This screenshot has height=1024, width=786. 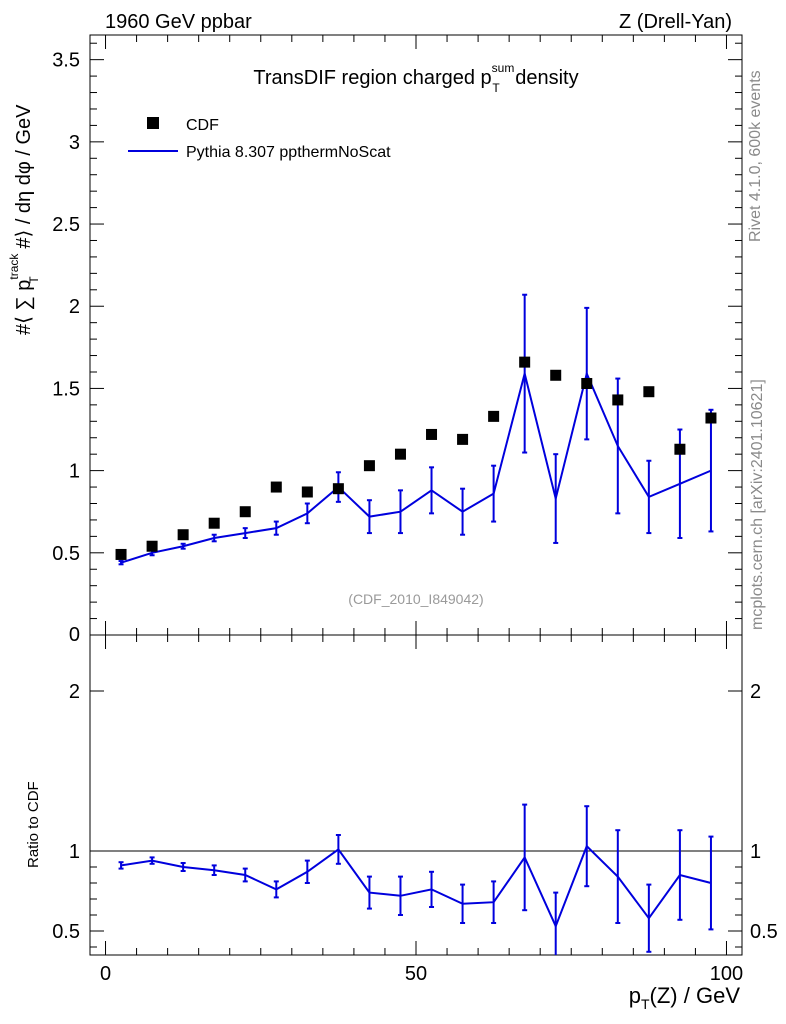 I want to click on legend-pythia-label: Pythia 8.307 ppthermNoScat, so click(x=288, y=152).